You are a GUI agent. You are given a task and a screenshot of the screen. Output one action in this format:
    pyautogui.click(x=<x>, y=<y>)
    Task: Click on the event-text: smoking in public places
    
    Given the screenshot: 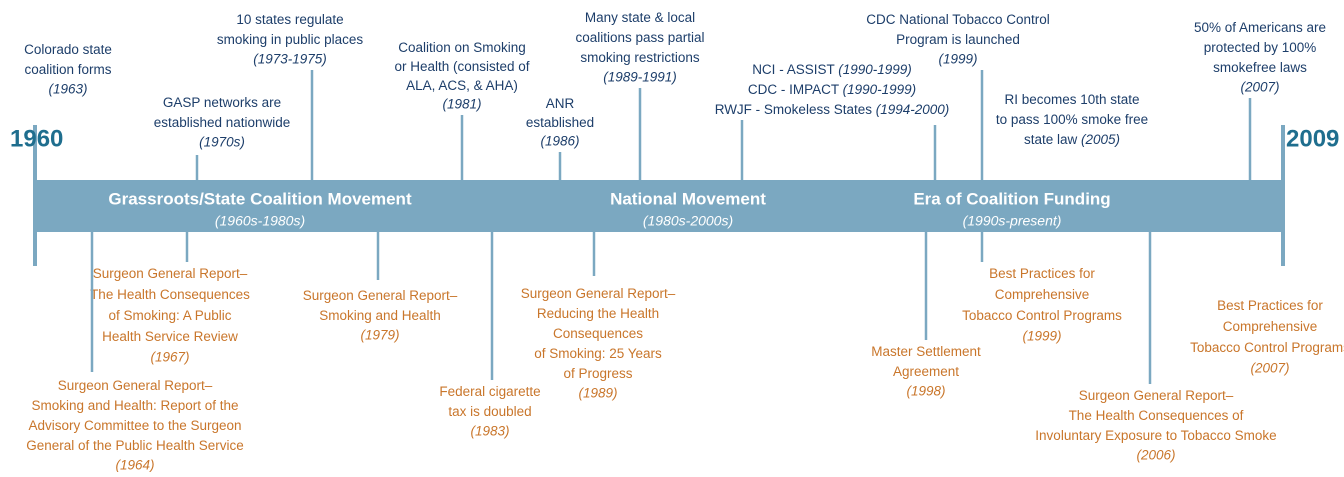 What is the action you would take?
    pyautogui.click(x=290, y=39)
    